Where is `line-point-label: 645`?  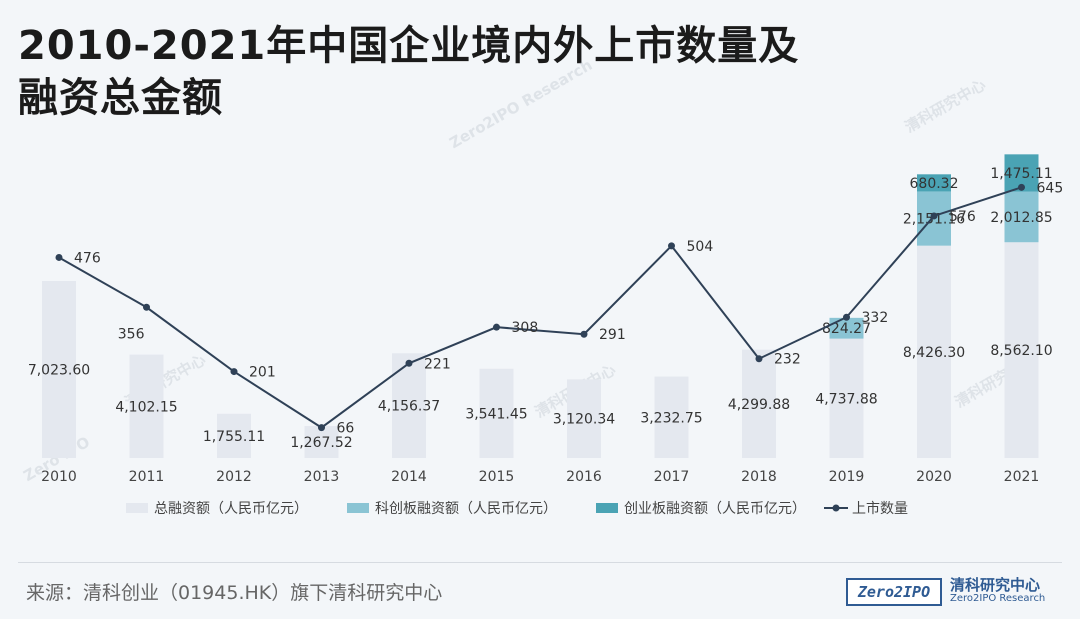
line-point-label: 645 is located at coordinates (1050, 188).